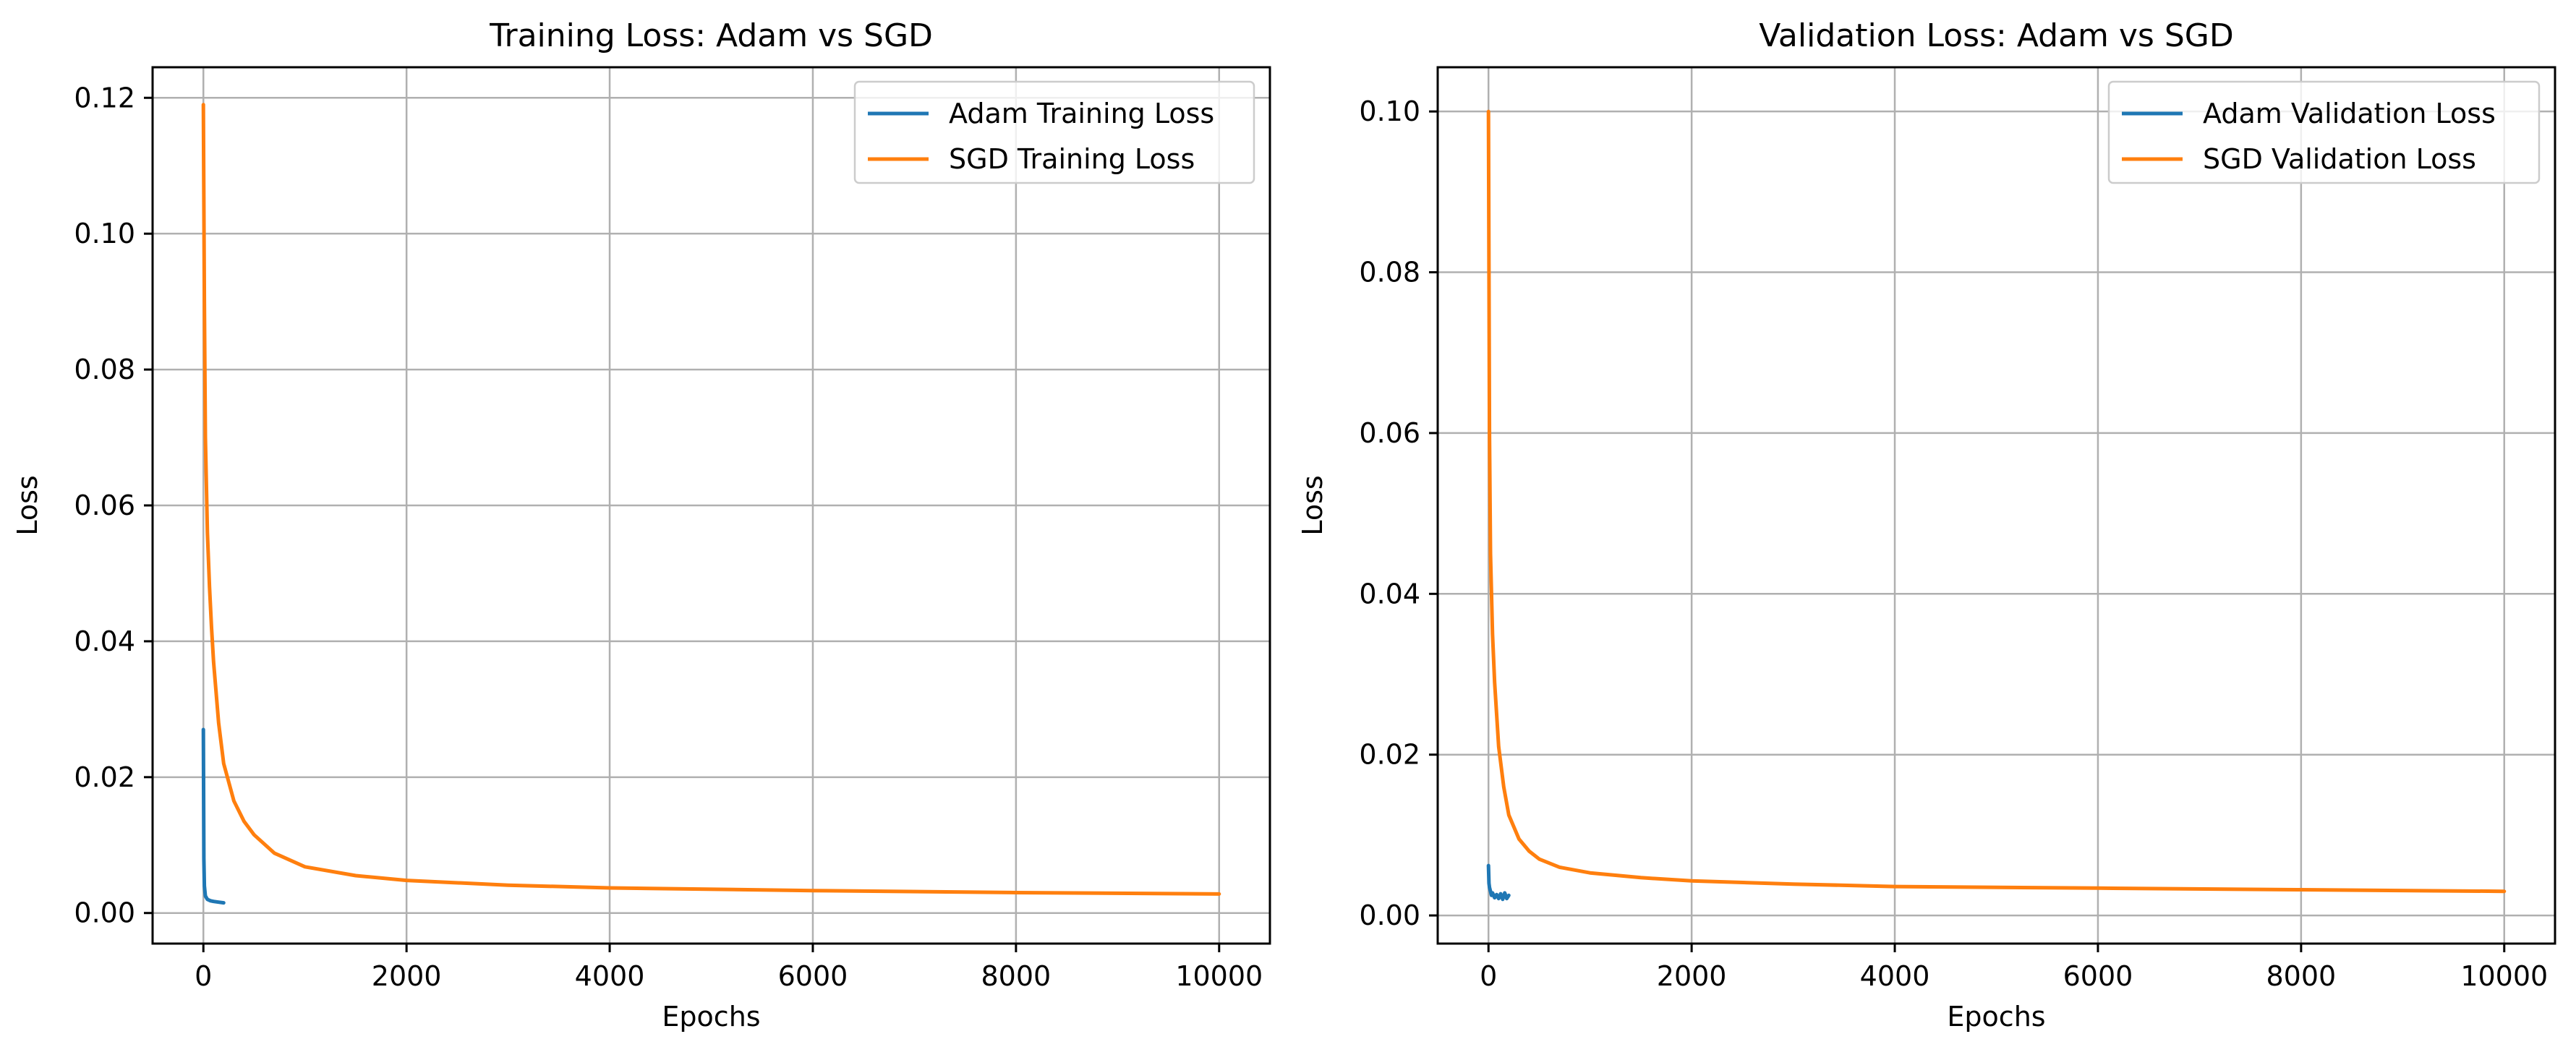 This screenshot has width=2576, height=1060. What do you see at coordinates (1997, 35) in the screenshot?
I see `chart-title: Validation Loss: Adam vs SGD` at bounding box center [1997, 35].